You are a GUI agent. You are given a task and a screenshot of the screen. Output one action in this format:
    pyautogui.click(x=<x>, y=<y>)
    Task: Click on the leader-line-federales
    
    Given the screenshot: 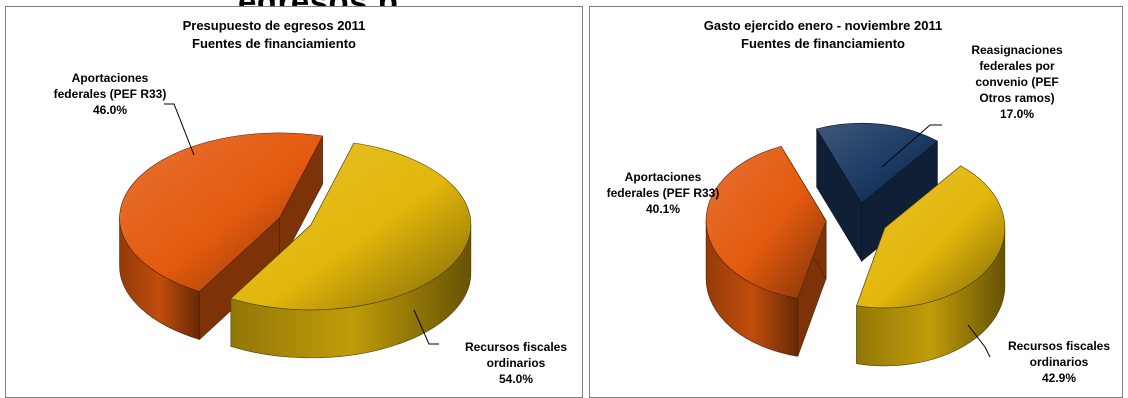 What is the action you would take?
    pyautogui.click(x=179, y=129)
    